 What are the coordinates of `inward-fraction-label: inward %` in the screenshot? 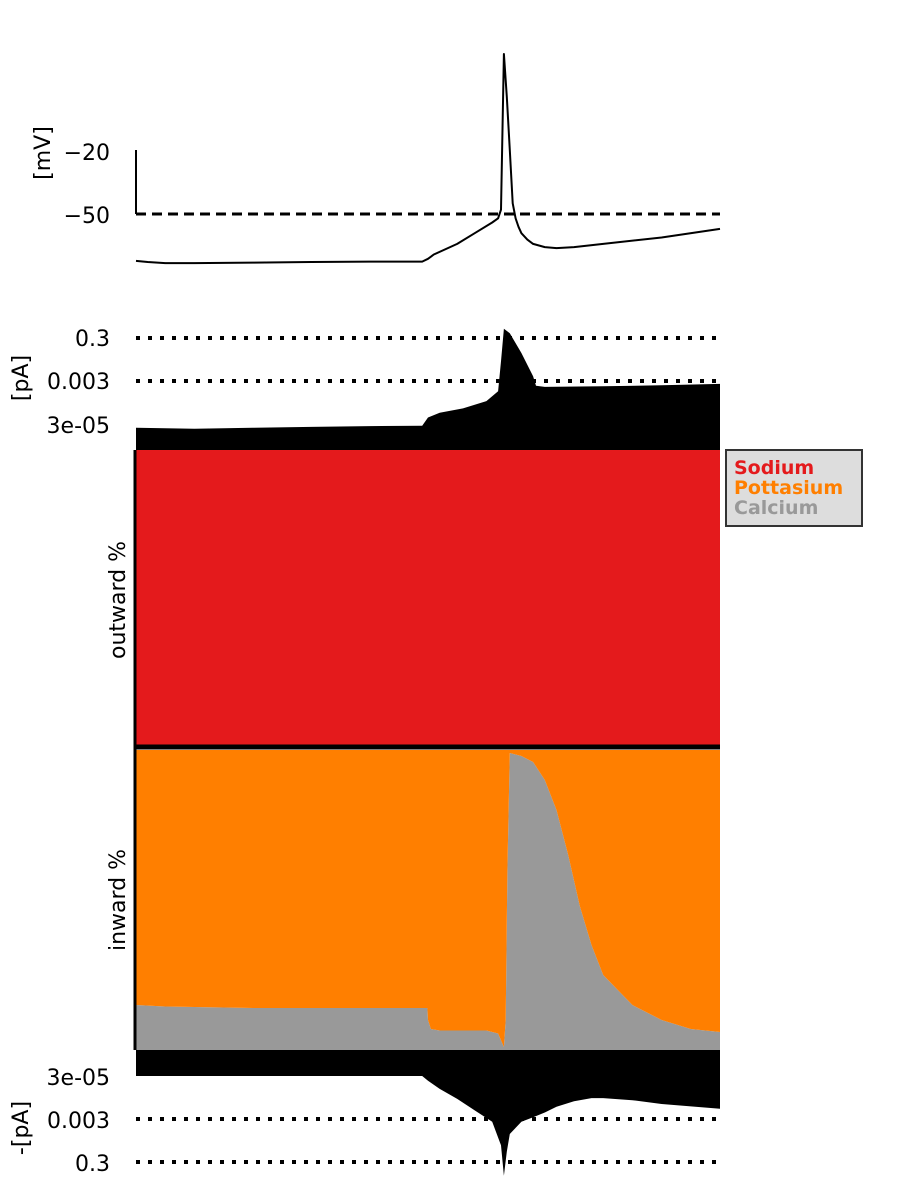 It's located at (118, 900).